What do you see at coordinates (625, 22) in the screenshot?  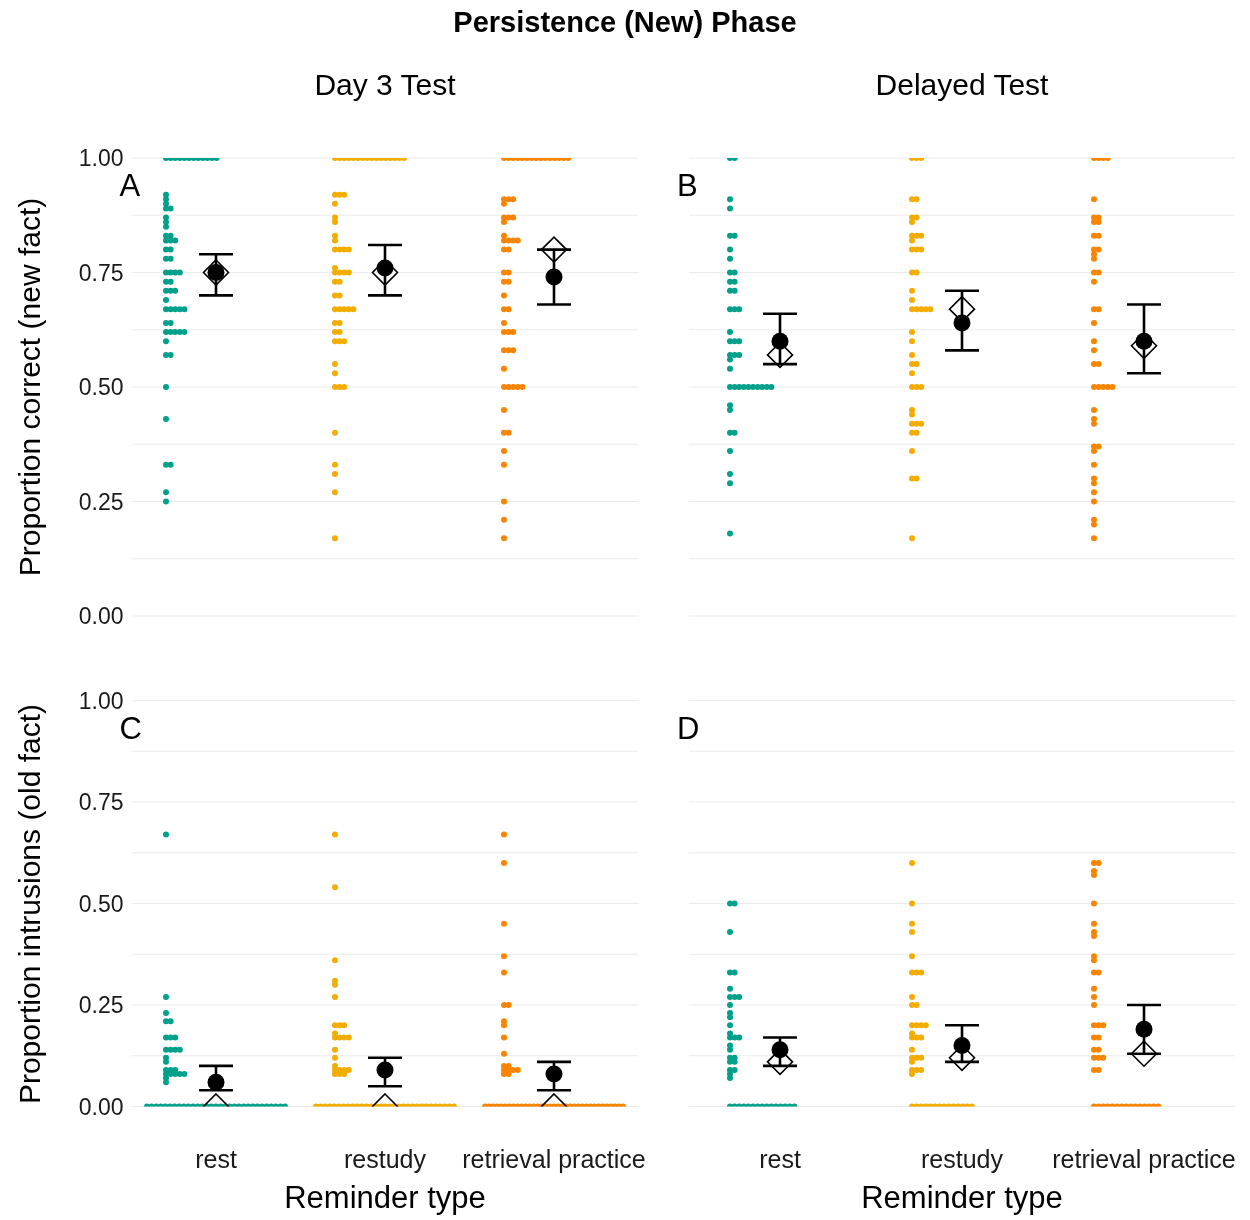 I see `chart-title: Persistence (New) Phase` at bounding box center [625, 22].